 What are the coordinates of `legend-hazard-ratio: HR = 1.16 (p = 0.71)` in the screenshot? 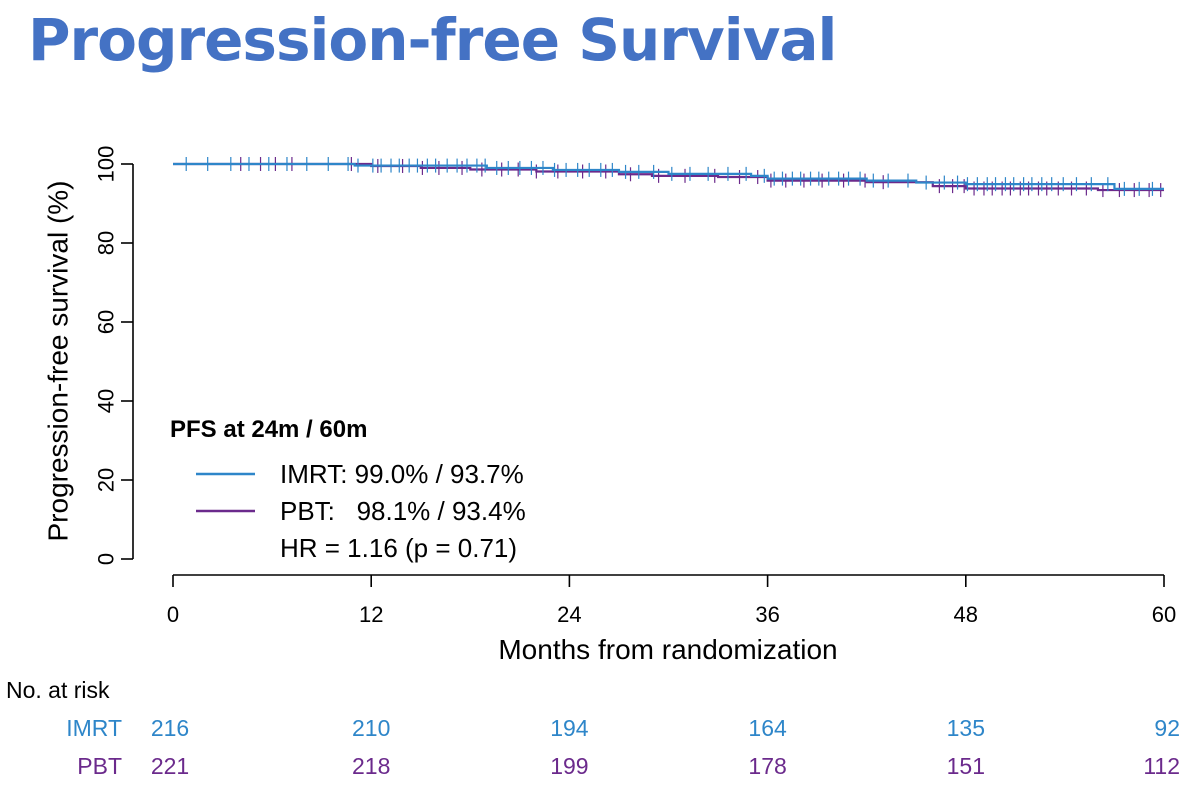 It's located at (398, 548).